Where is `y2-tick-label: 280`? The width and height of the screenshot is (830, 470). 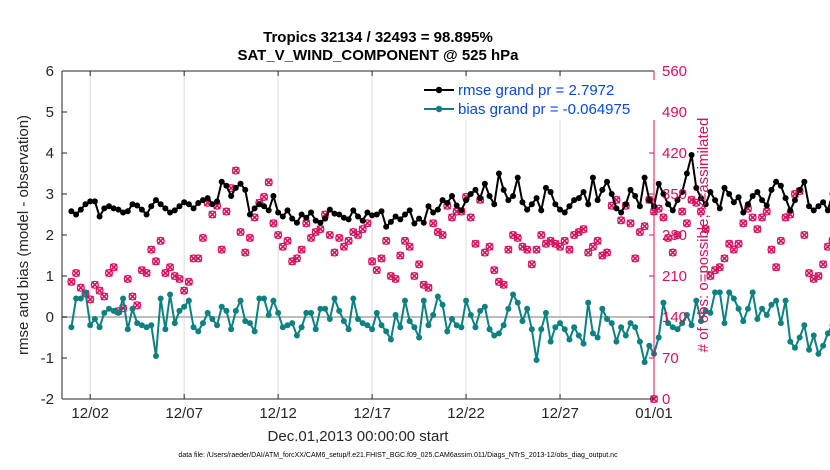
y2-tick-label: 280 is located at coordinates (674, 235).